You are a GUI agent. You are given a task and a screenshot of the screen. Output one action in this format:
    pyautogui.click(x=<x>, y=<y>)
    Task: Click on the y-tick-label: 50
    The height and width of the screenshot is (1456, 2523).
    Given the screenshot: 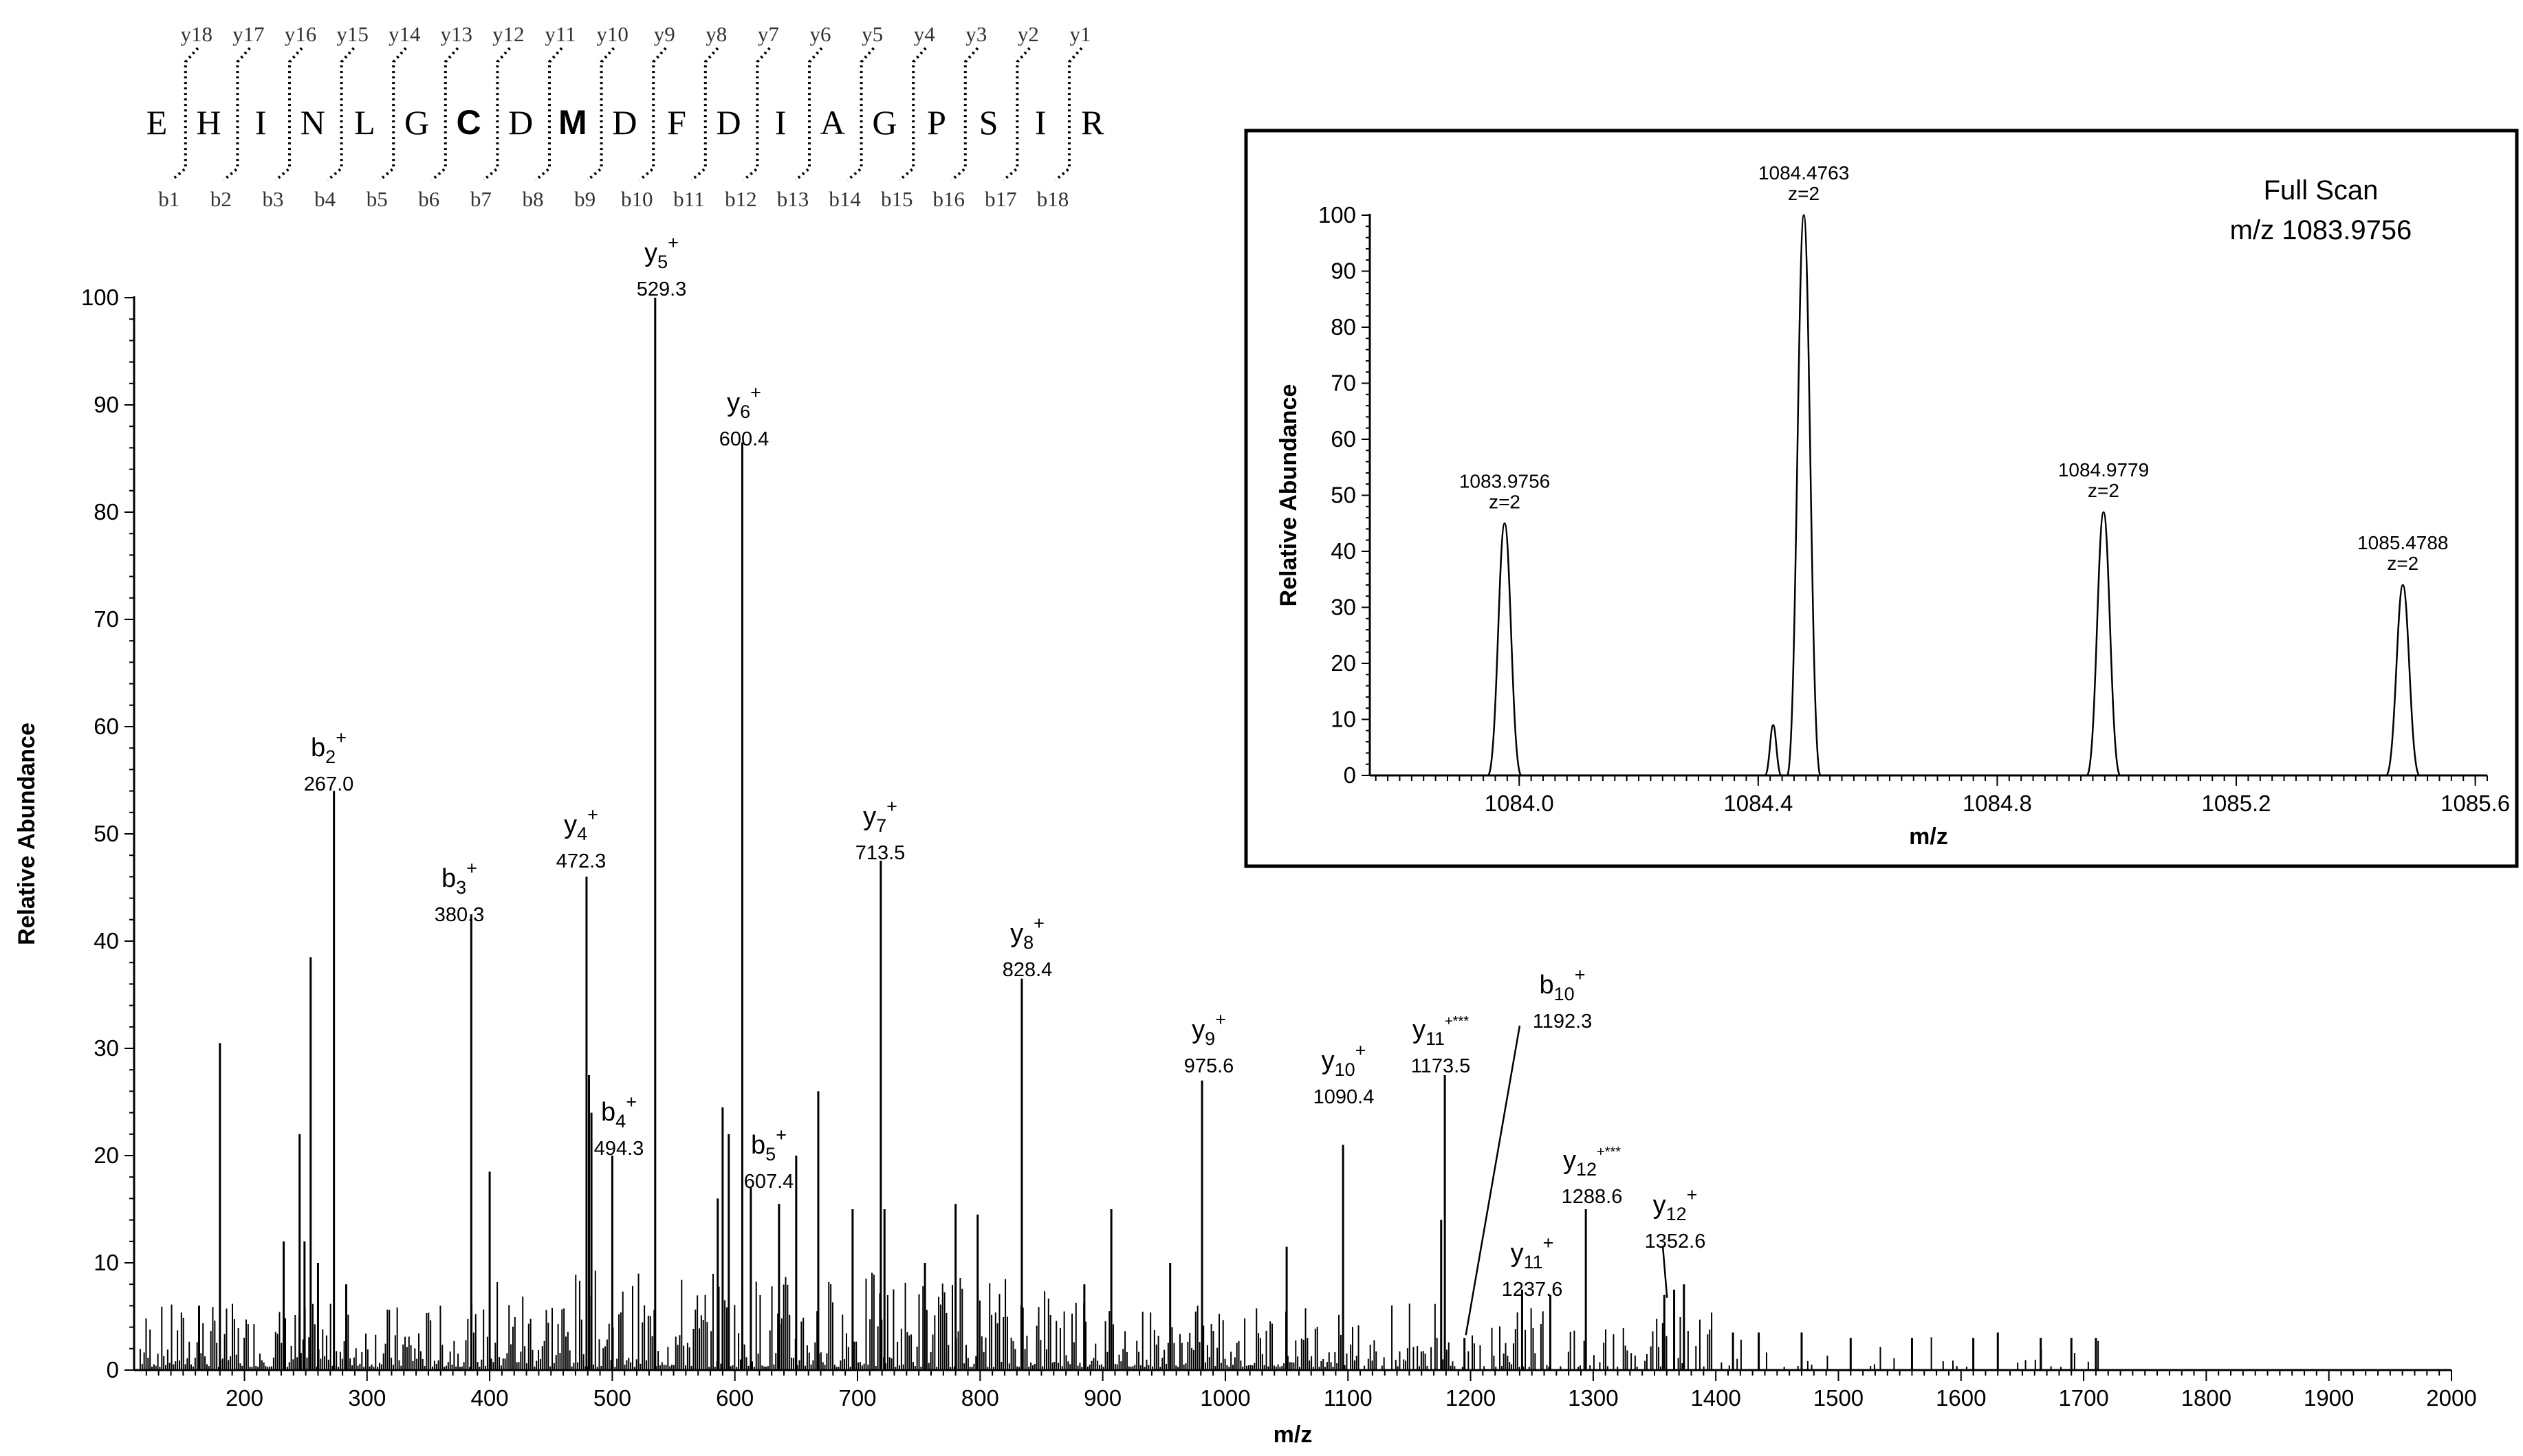 What is the action you would take?
    pyautogui.click(x=106, y=833)
    